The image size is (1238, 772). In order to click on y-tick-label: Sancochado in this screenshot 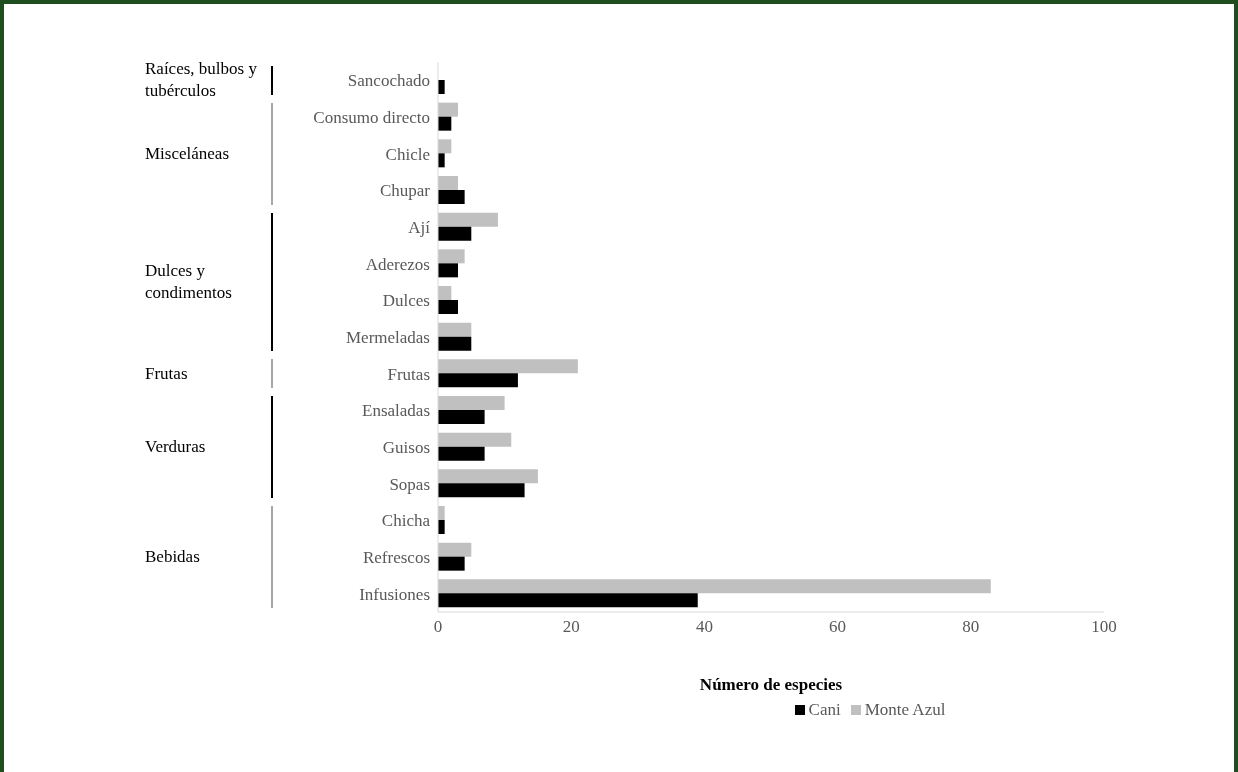, I will do `click(388, 81)`.